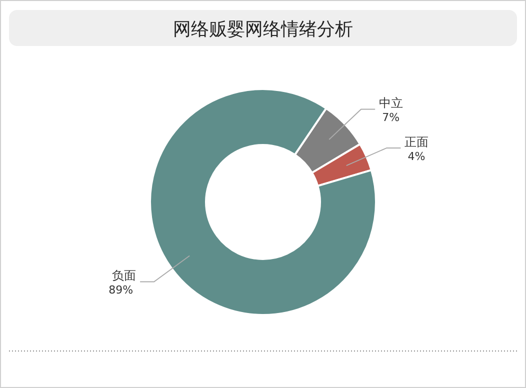  I want to click on slice-label: 负面, so click(124, 275).